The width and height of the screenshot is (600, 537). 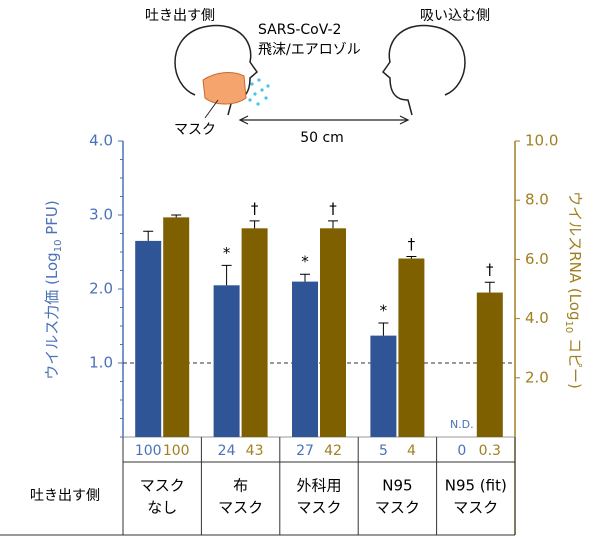 I want to click on relative-label: 43, so click(x=255, y=451).